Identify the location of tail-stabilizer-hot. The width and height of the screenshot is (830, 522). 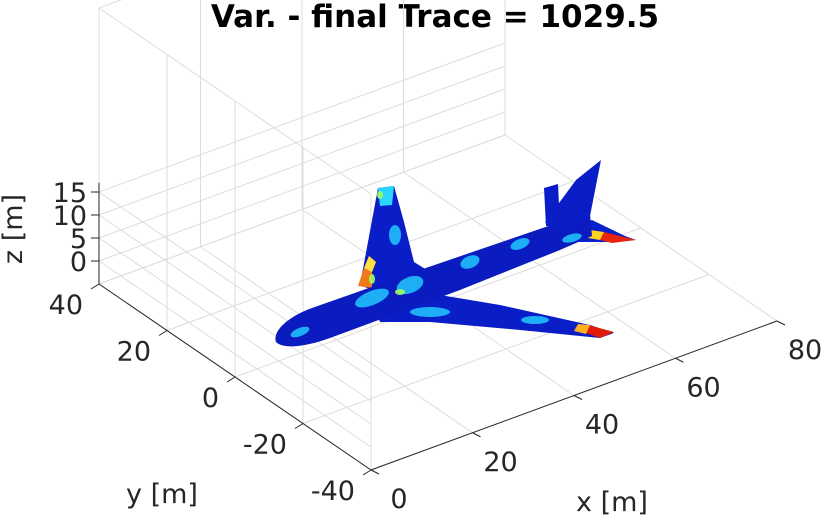
(618, 237).